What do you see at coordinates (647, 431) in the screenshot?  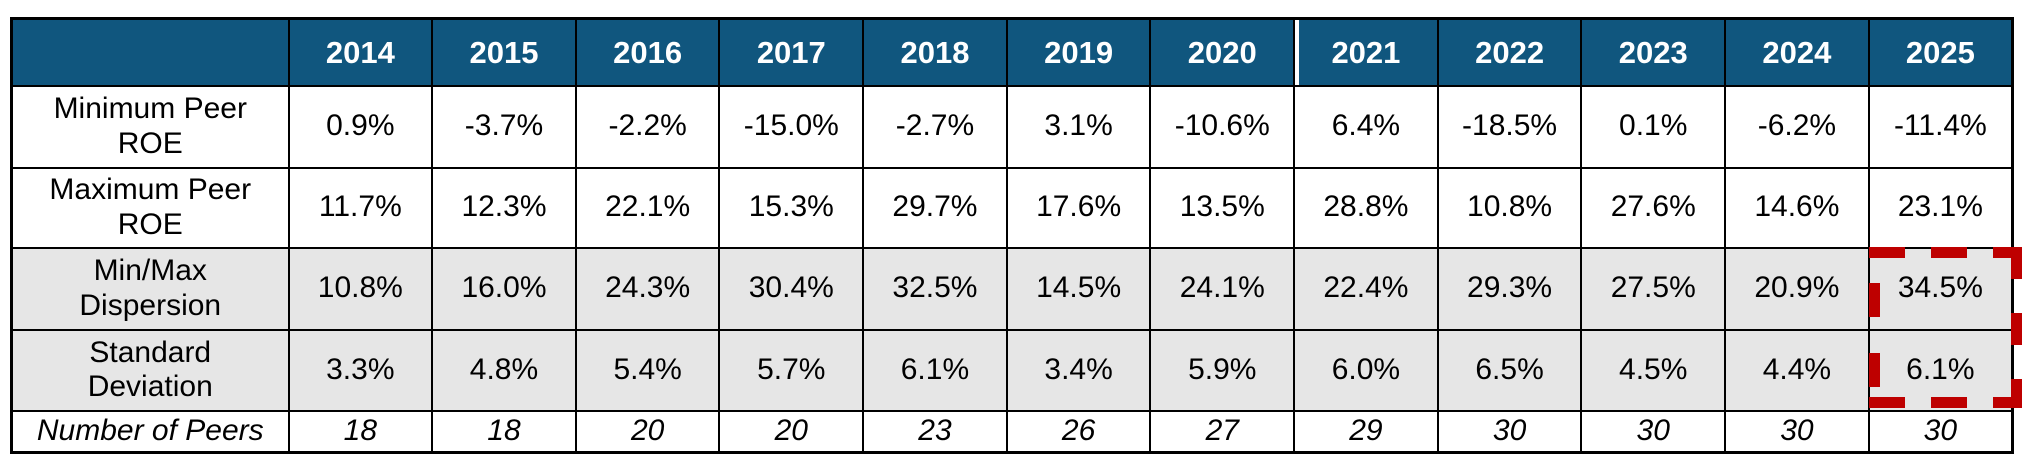 I see `data-cell-2016: 20` at bounding box center [647, 431].